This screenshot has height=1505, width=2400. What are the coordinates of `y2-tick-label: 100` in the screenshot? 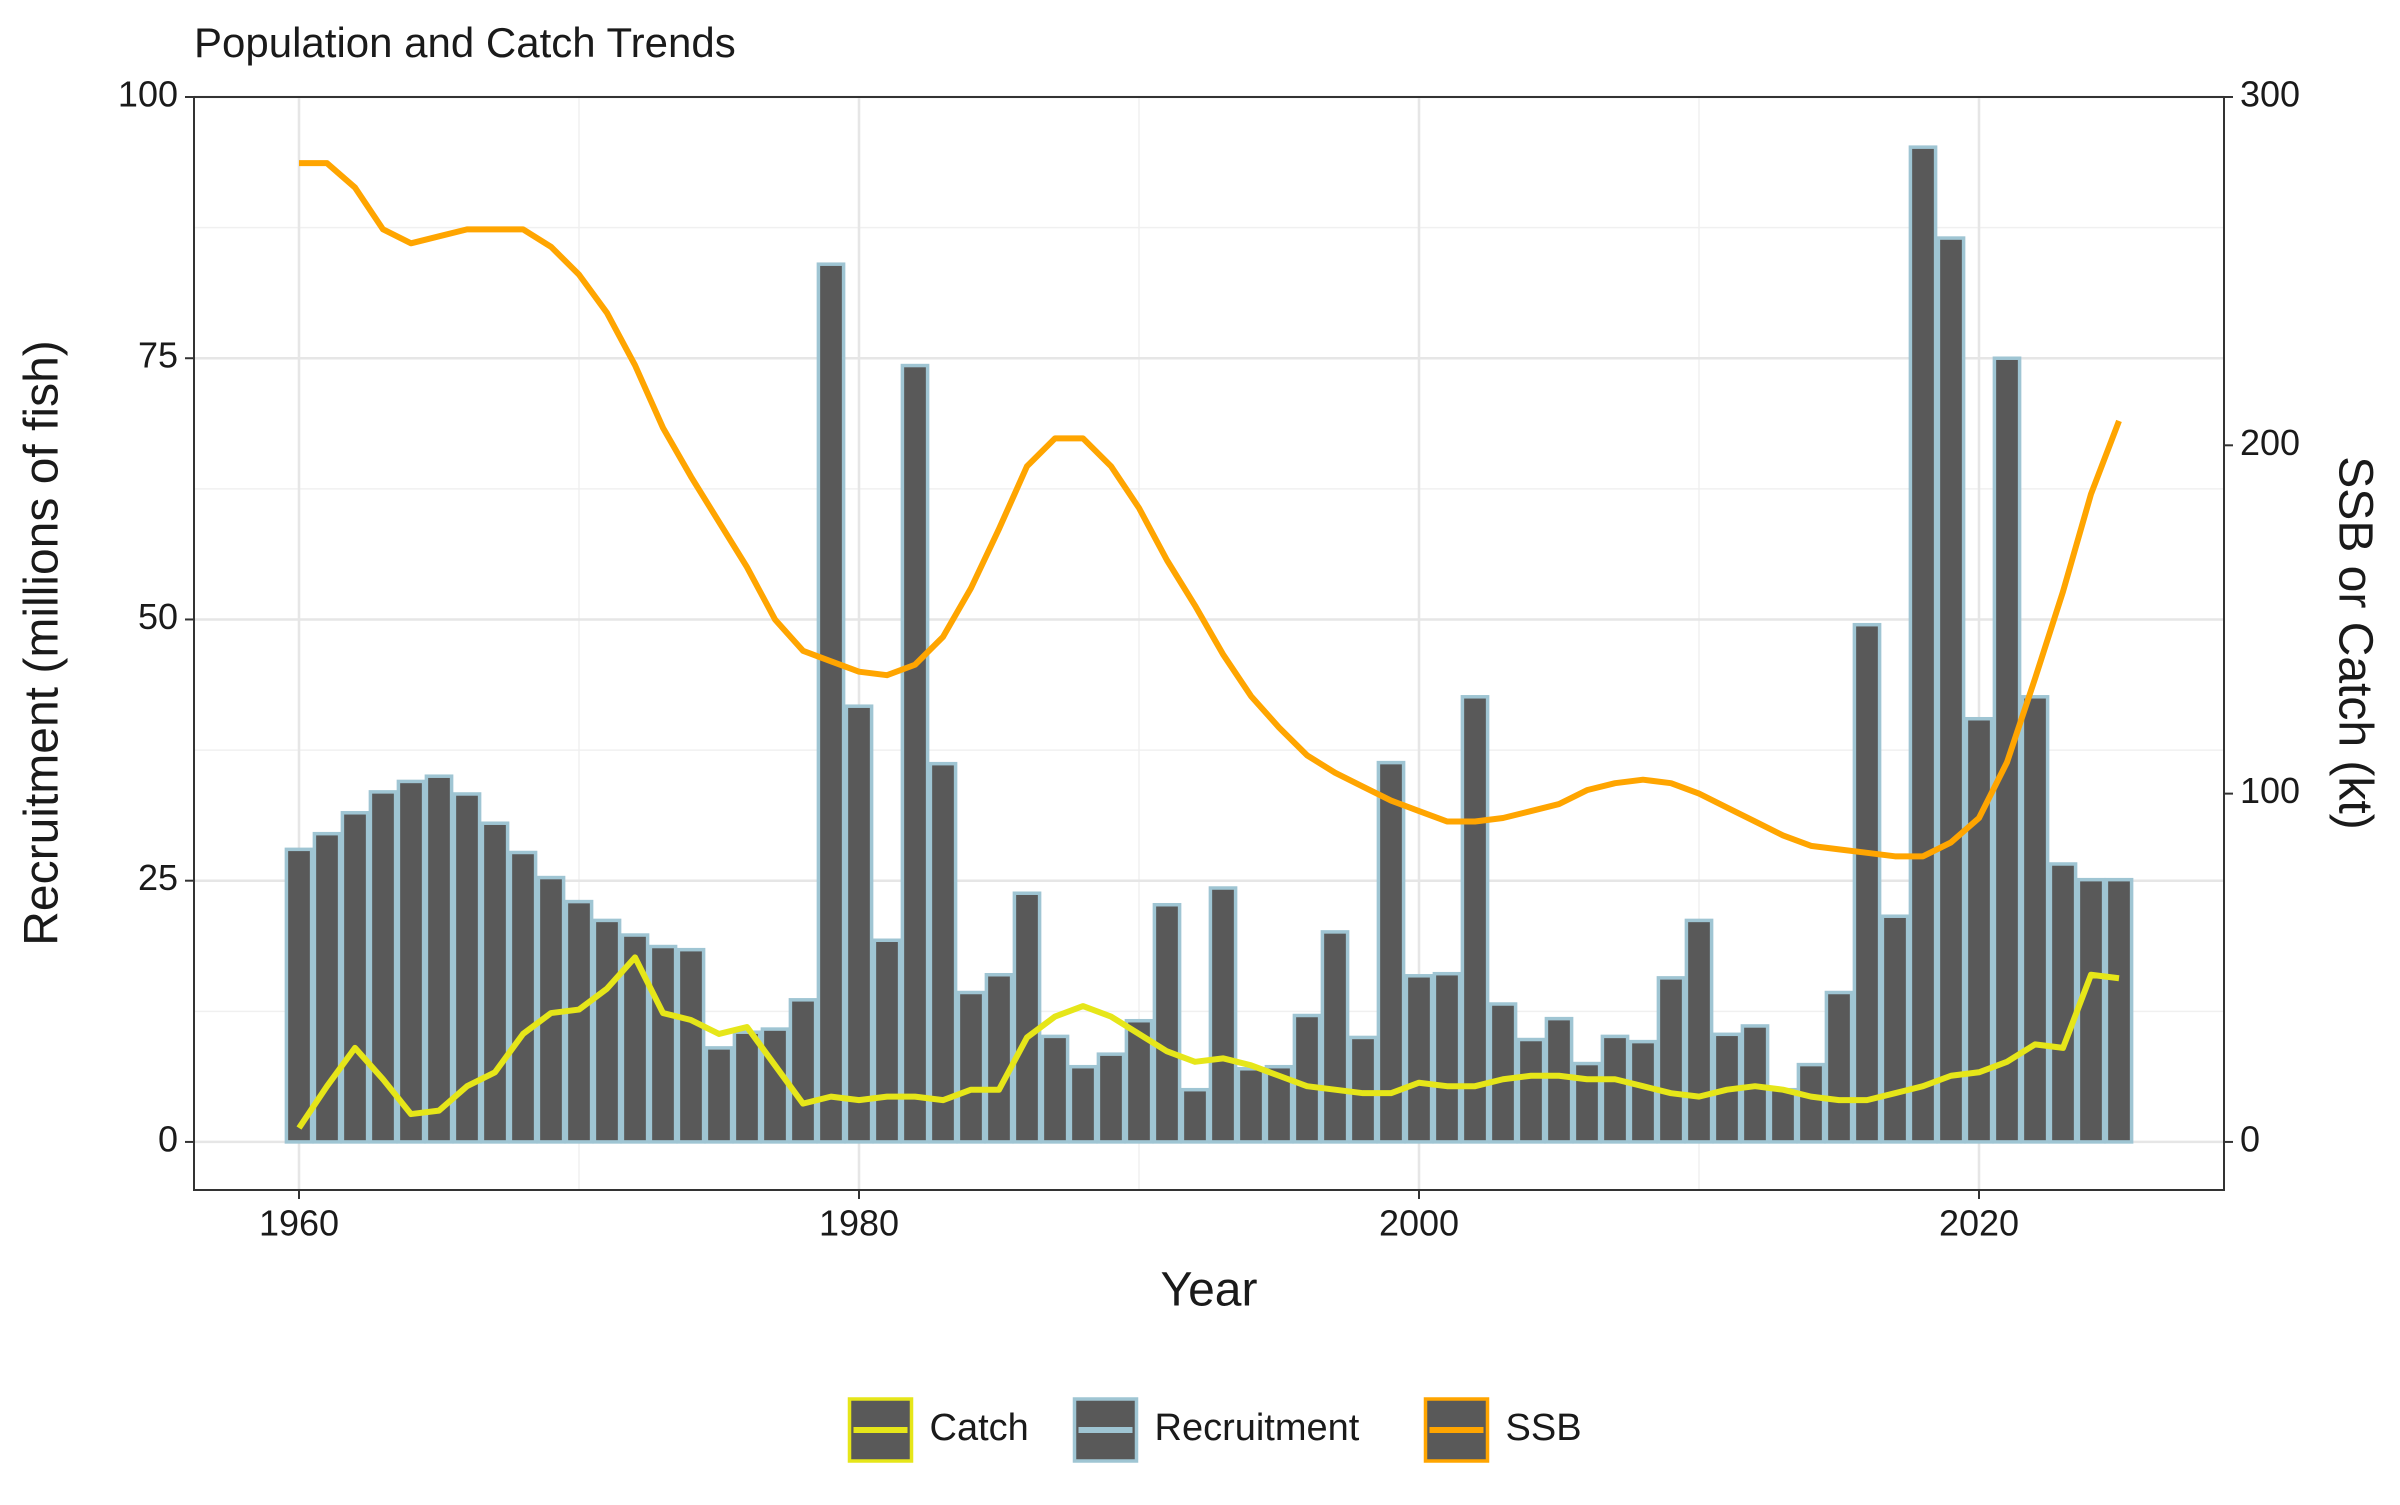 It's located at (2270, 790).